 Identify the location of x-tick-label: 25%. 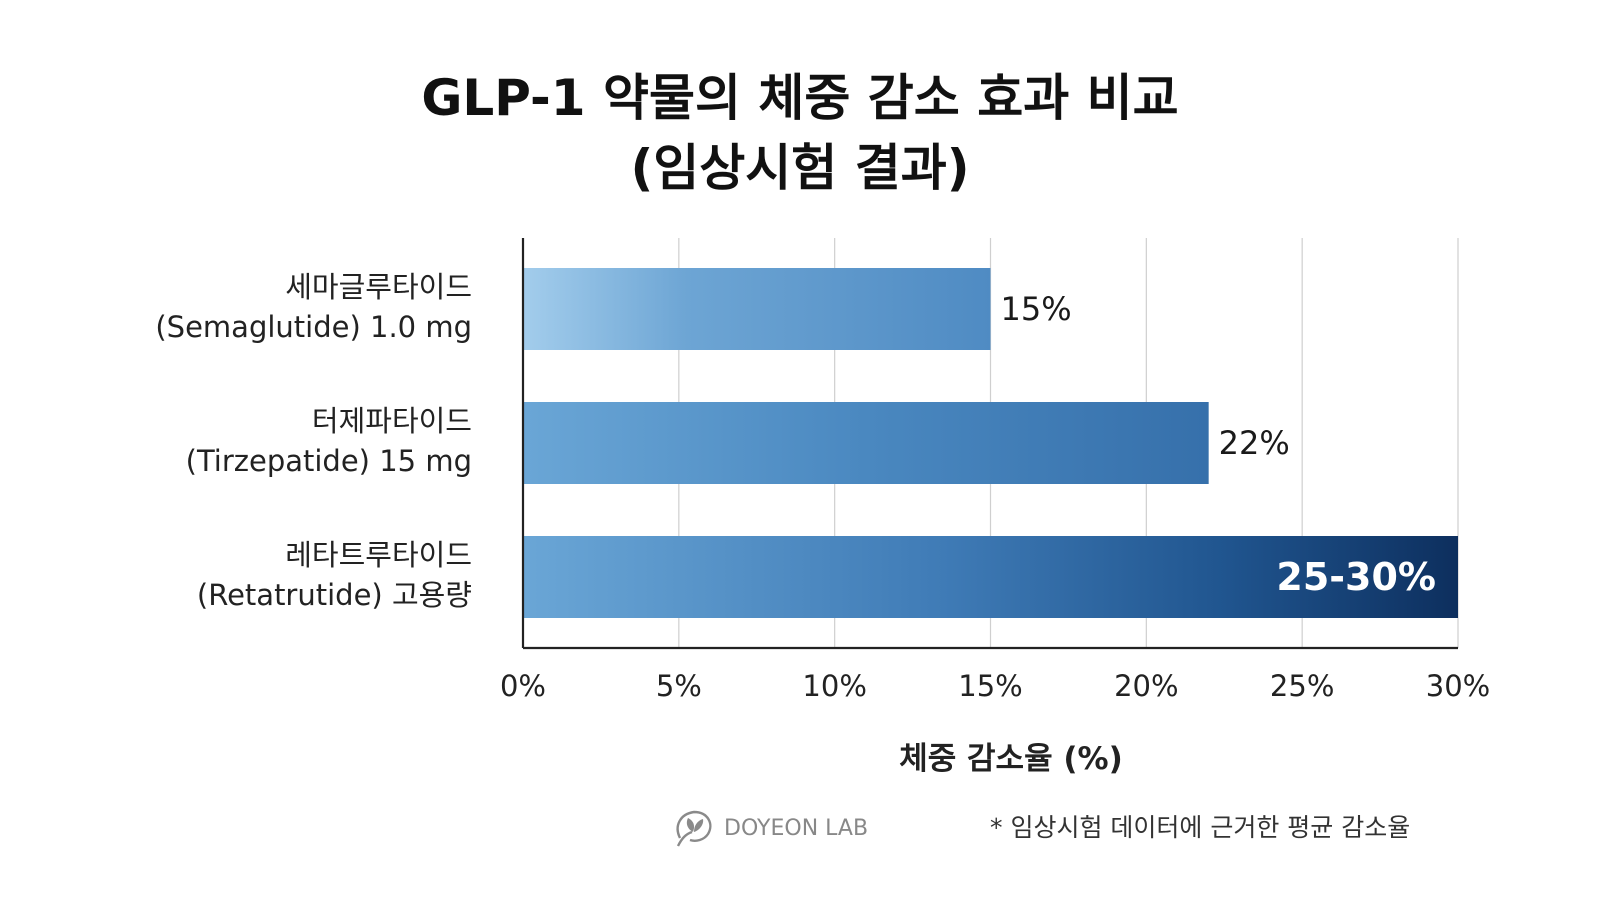
(1302, 686).